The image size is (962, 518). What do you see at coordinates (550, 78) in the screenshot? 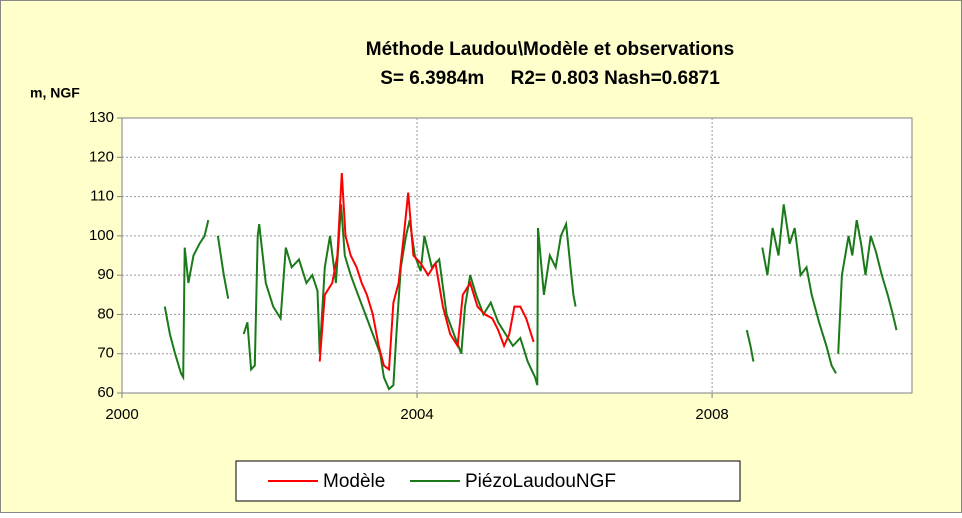
I see `chart-subtitle: S= 6.3984m R2= 0.803 Nash=0.6871` at bounding box center [550, 78].